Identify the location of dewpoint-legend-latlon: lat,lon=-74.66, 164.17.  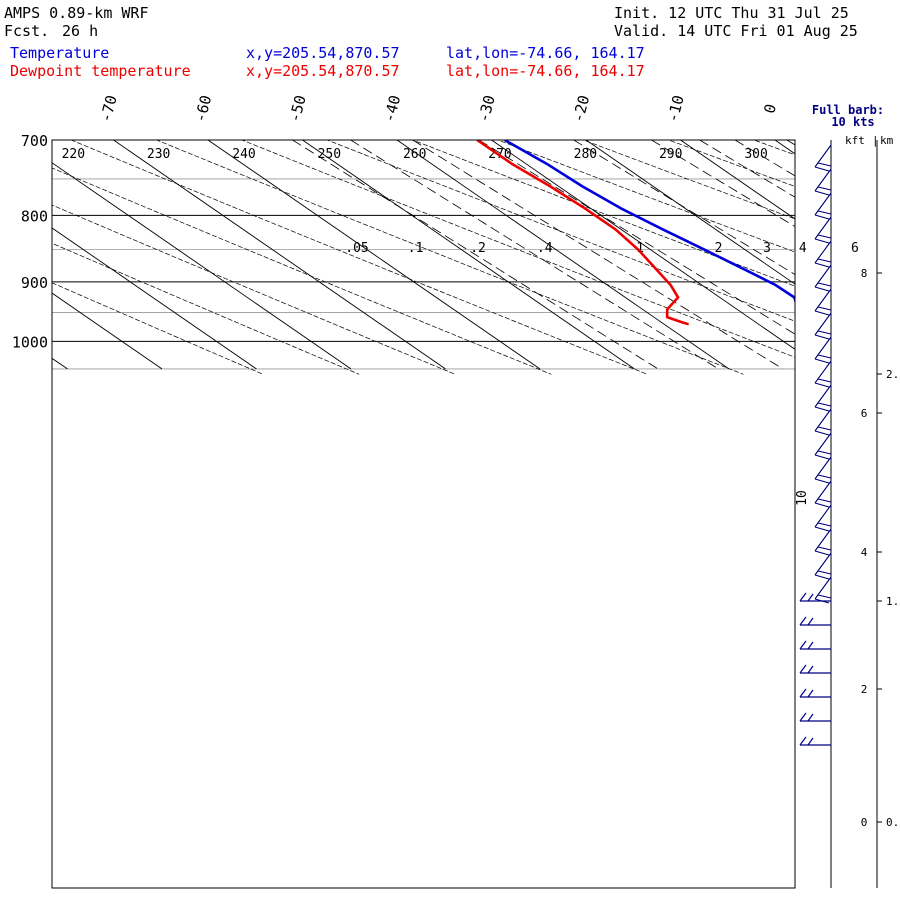
(545, 71).